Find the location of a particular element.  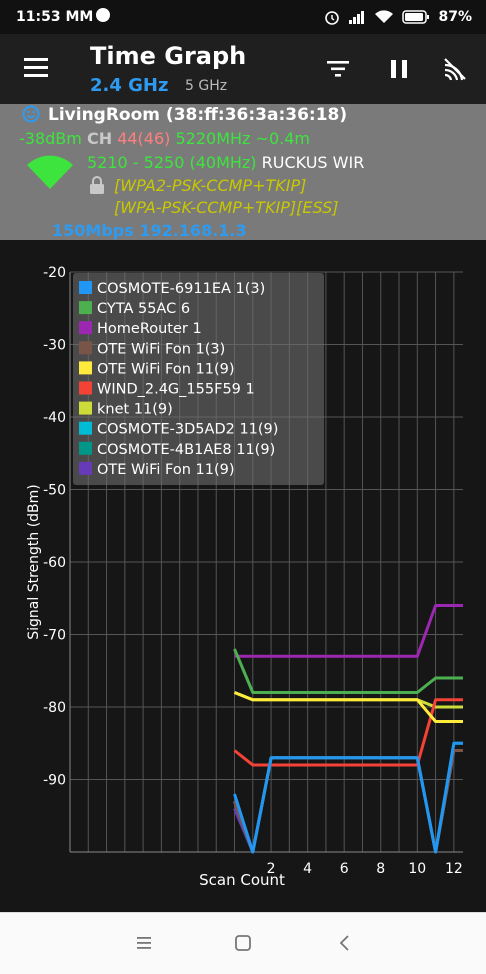

x-tick-label: 2 is located at coordinates (271, 869).